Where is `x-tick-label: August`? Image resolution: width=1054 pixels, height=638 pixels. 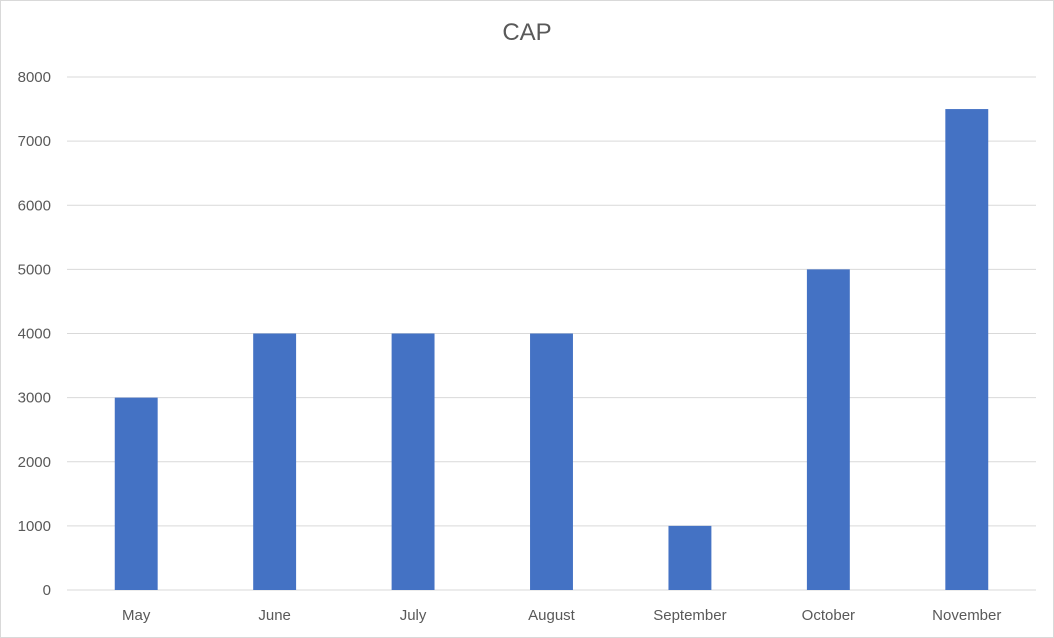
x-tick-label: August is located at coordinates (552, 615).